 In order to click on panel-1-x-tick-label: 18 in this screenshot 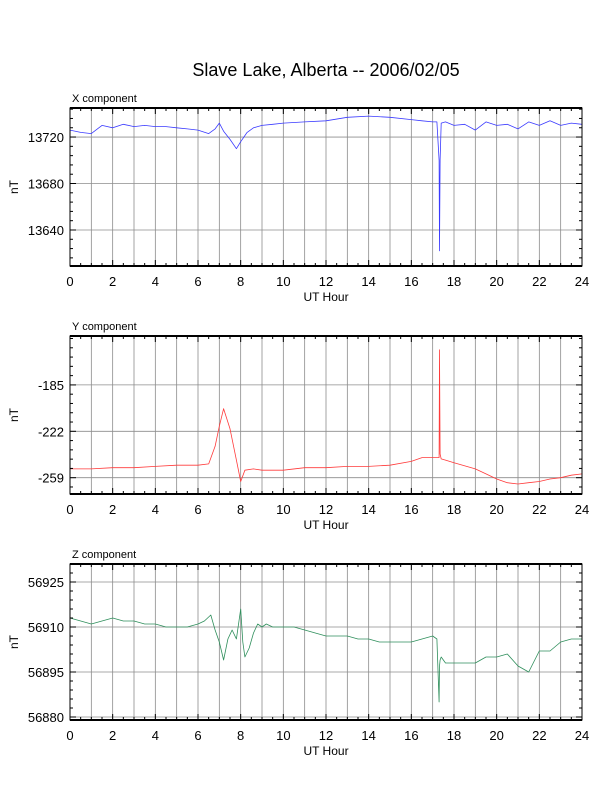, I will do `click(454, 281)`.